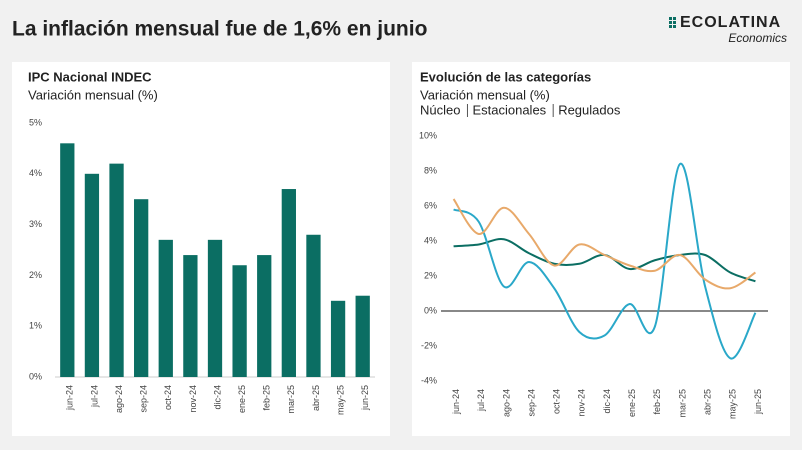  What do you see at coordinates (35, 326) in the screenshot?
I see `y-tick-label: 1%` at bounding box center [35, 326].